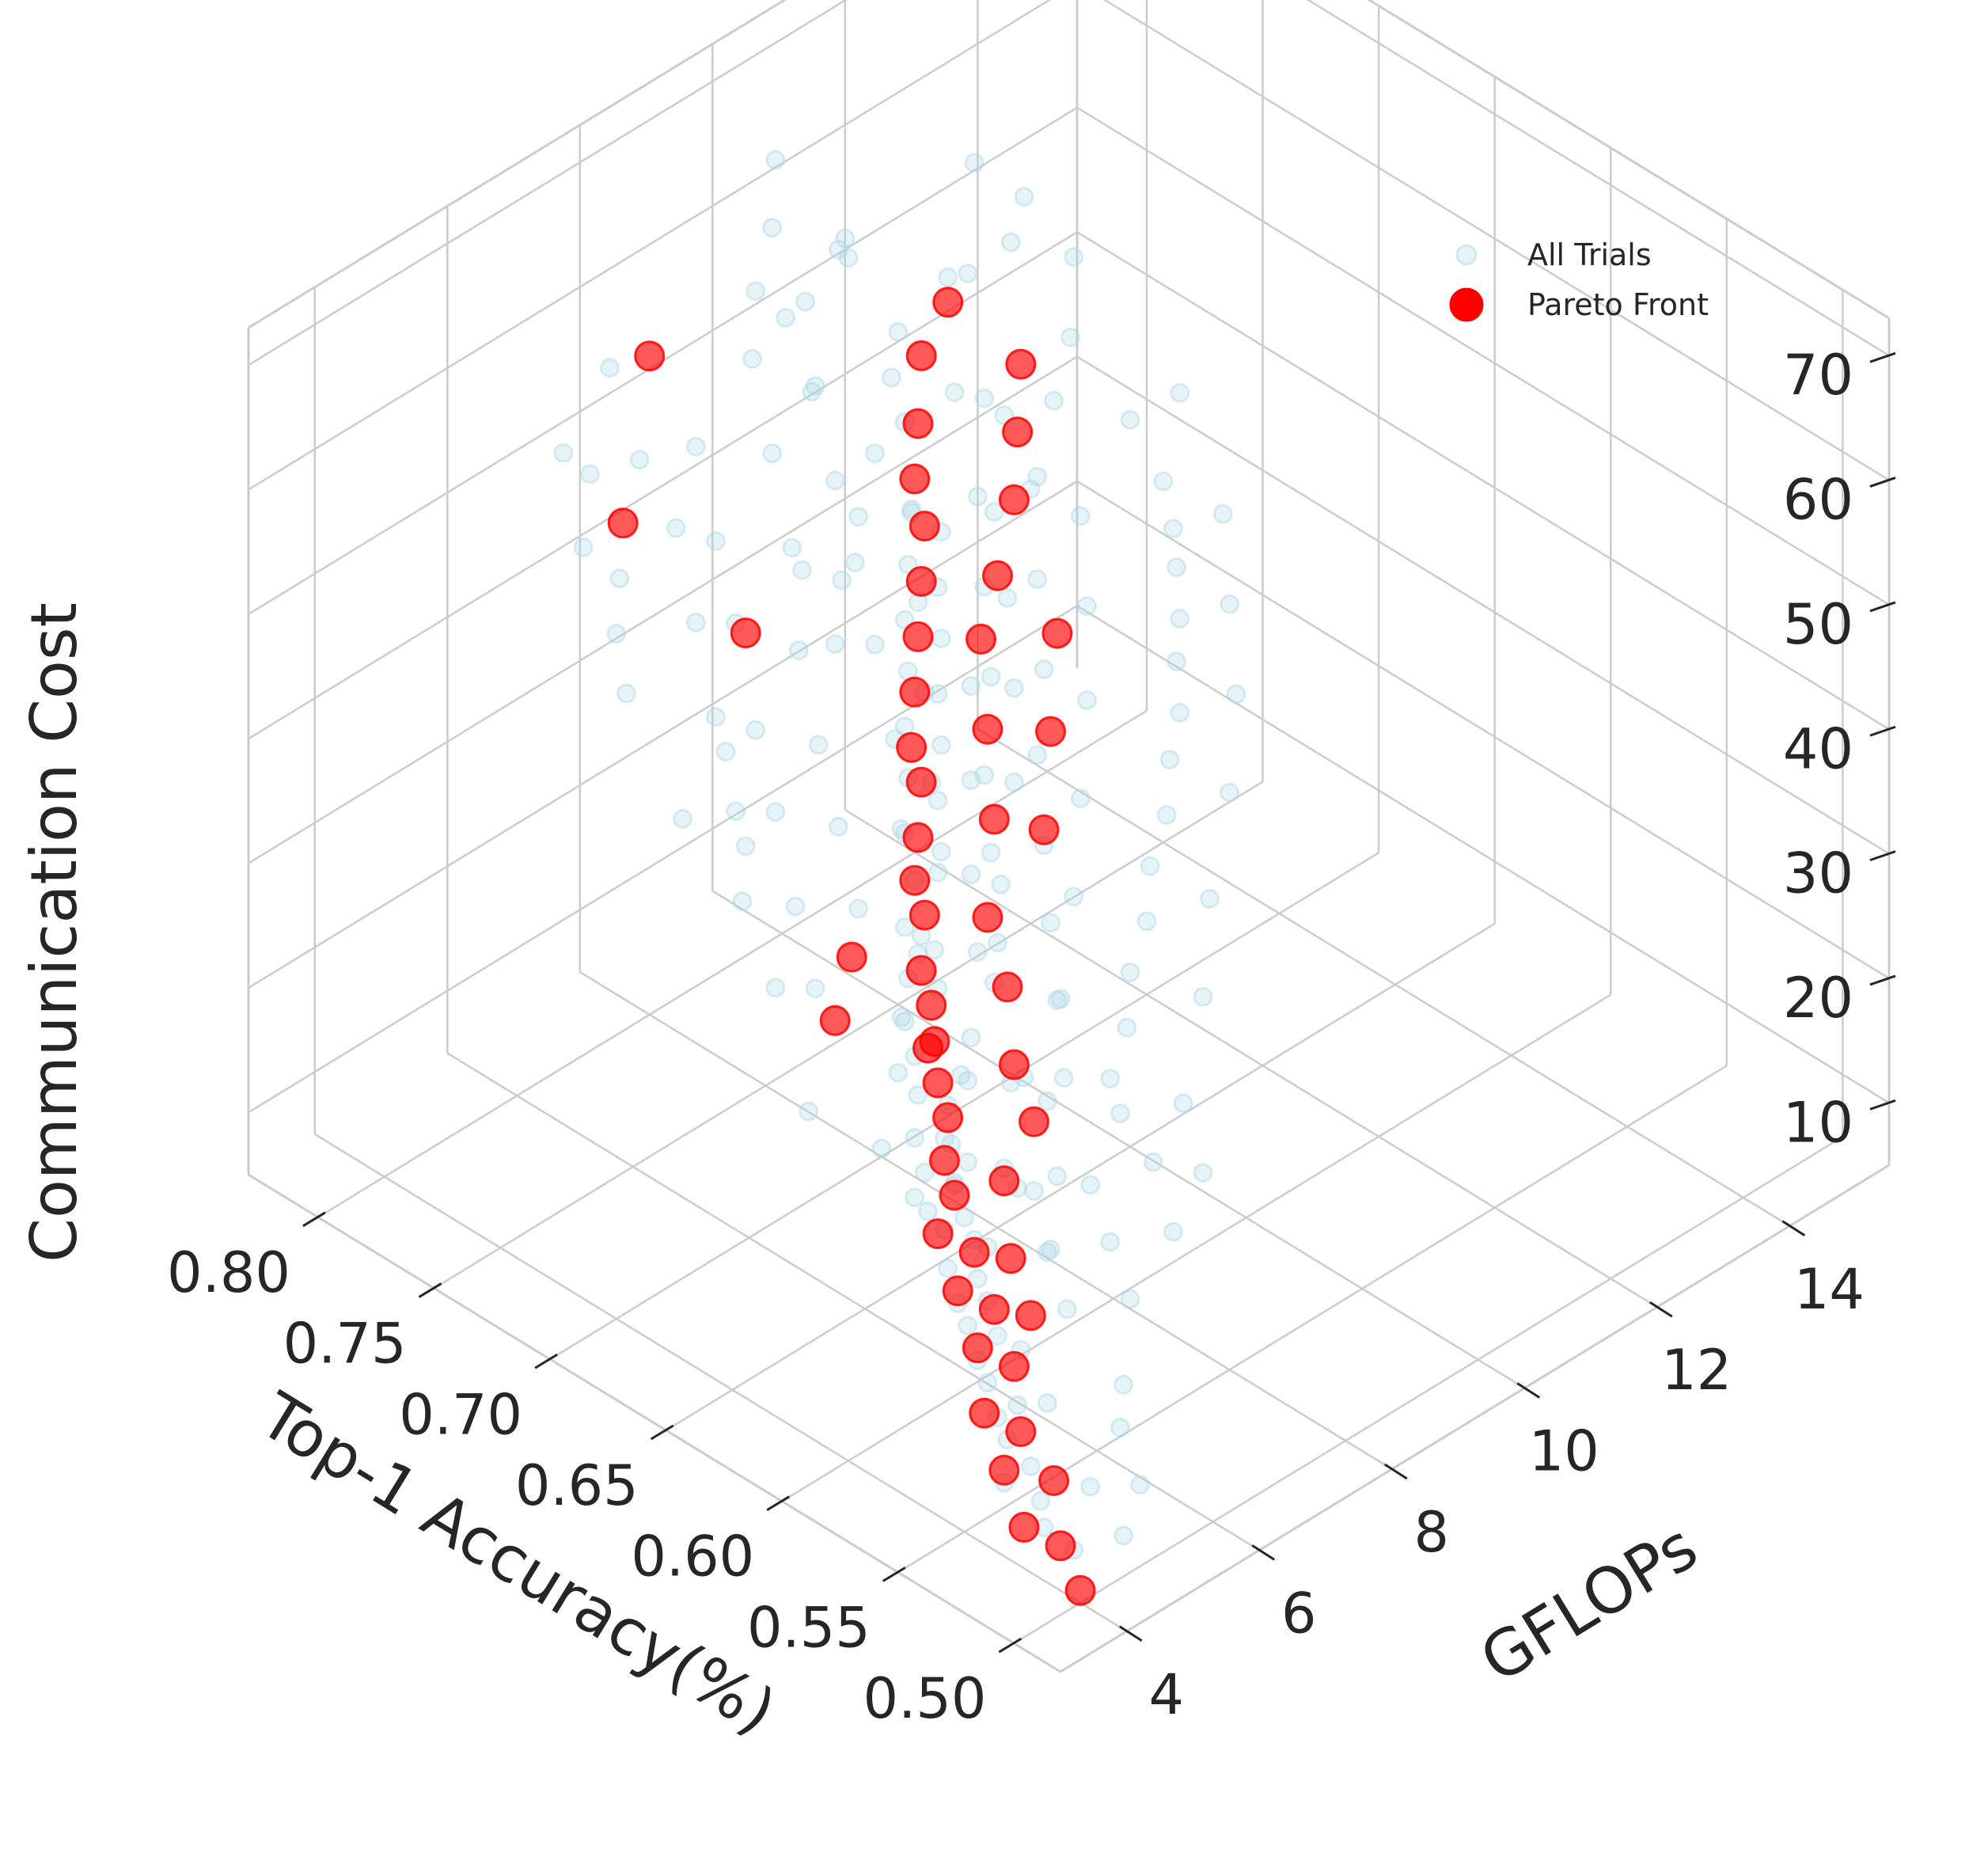 The height and width of the screenshot is (1876, 1969). Describe the element at coordinates (809, 1627) in the screenshot. I see `x-tick-label: 0.55` at that location.